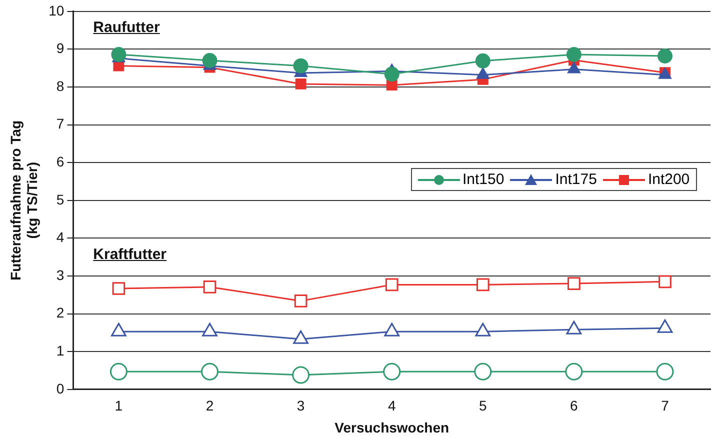  Describe the element at coordinates (392, 427) in the screenshot. I see `x-axis-title: Versuchswochen` at that location.